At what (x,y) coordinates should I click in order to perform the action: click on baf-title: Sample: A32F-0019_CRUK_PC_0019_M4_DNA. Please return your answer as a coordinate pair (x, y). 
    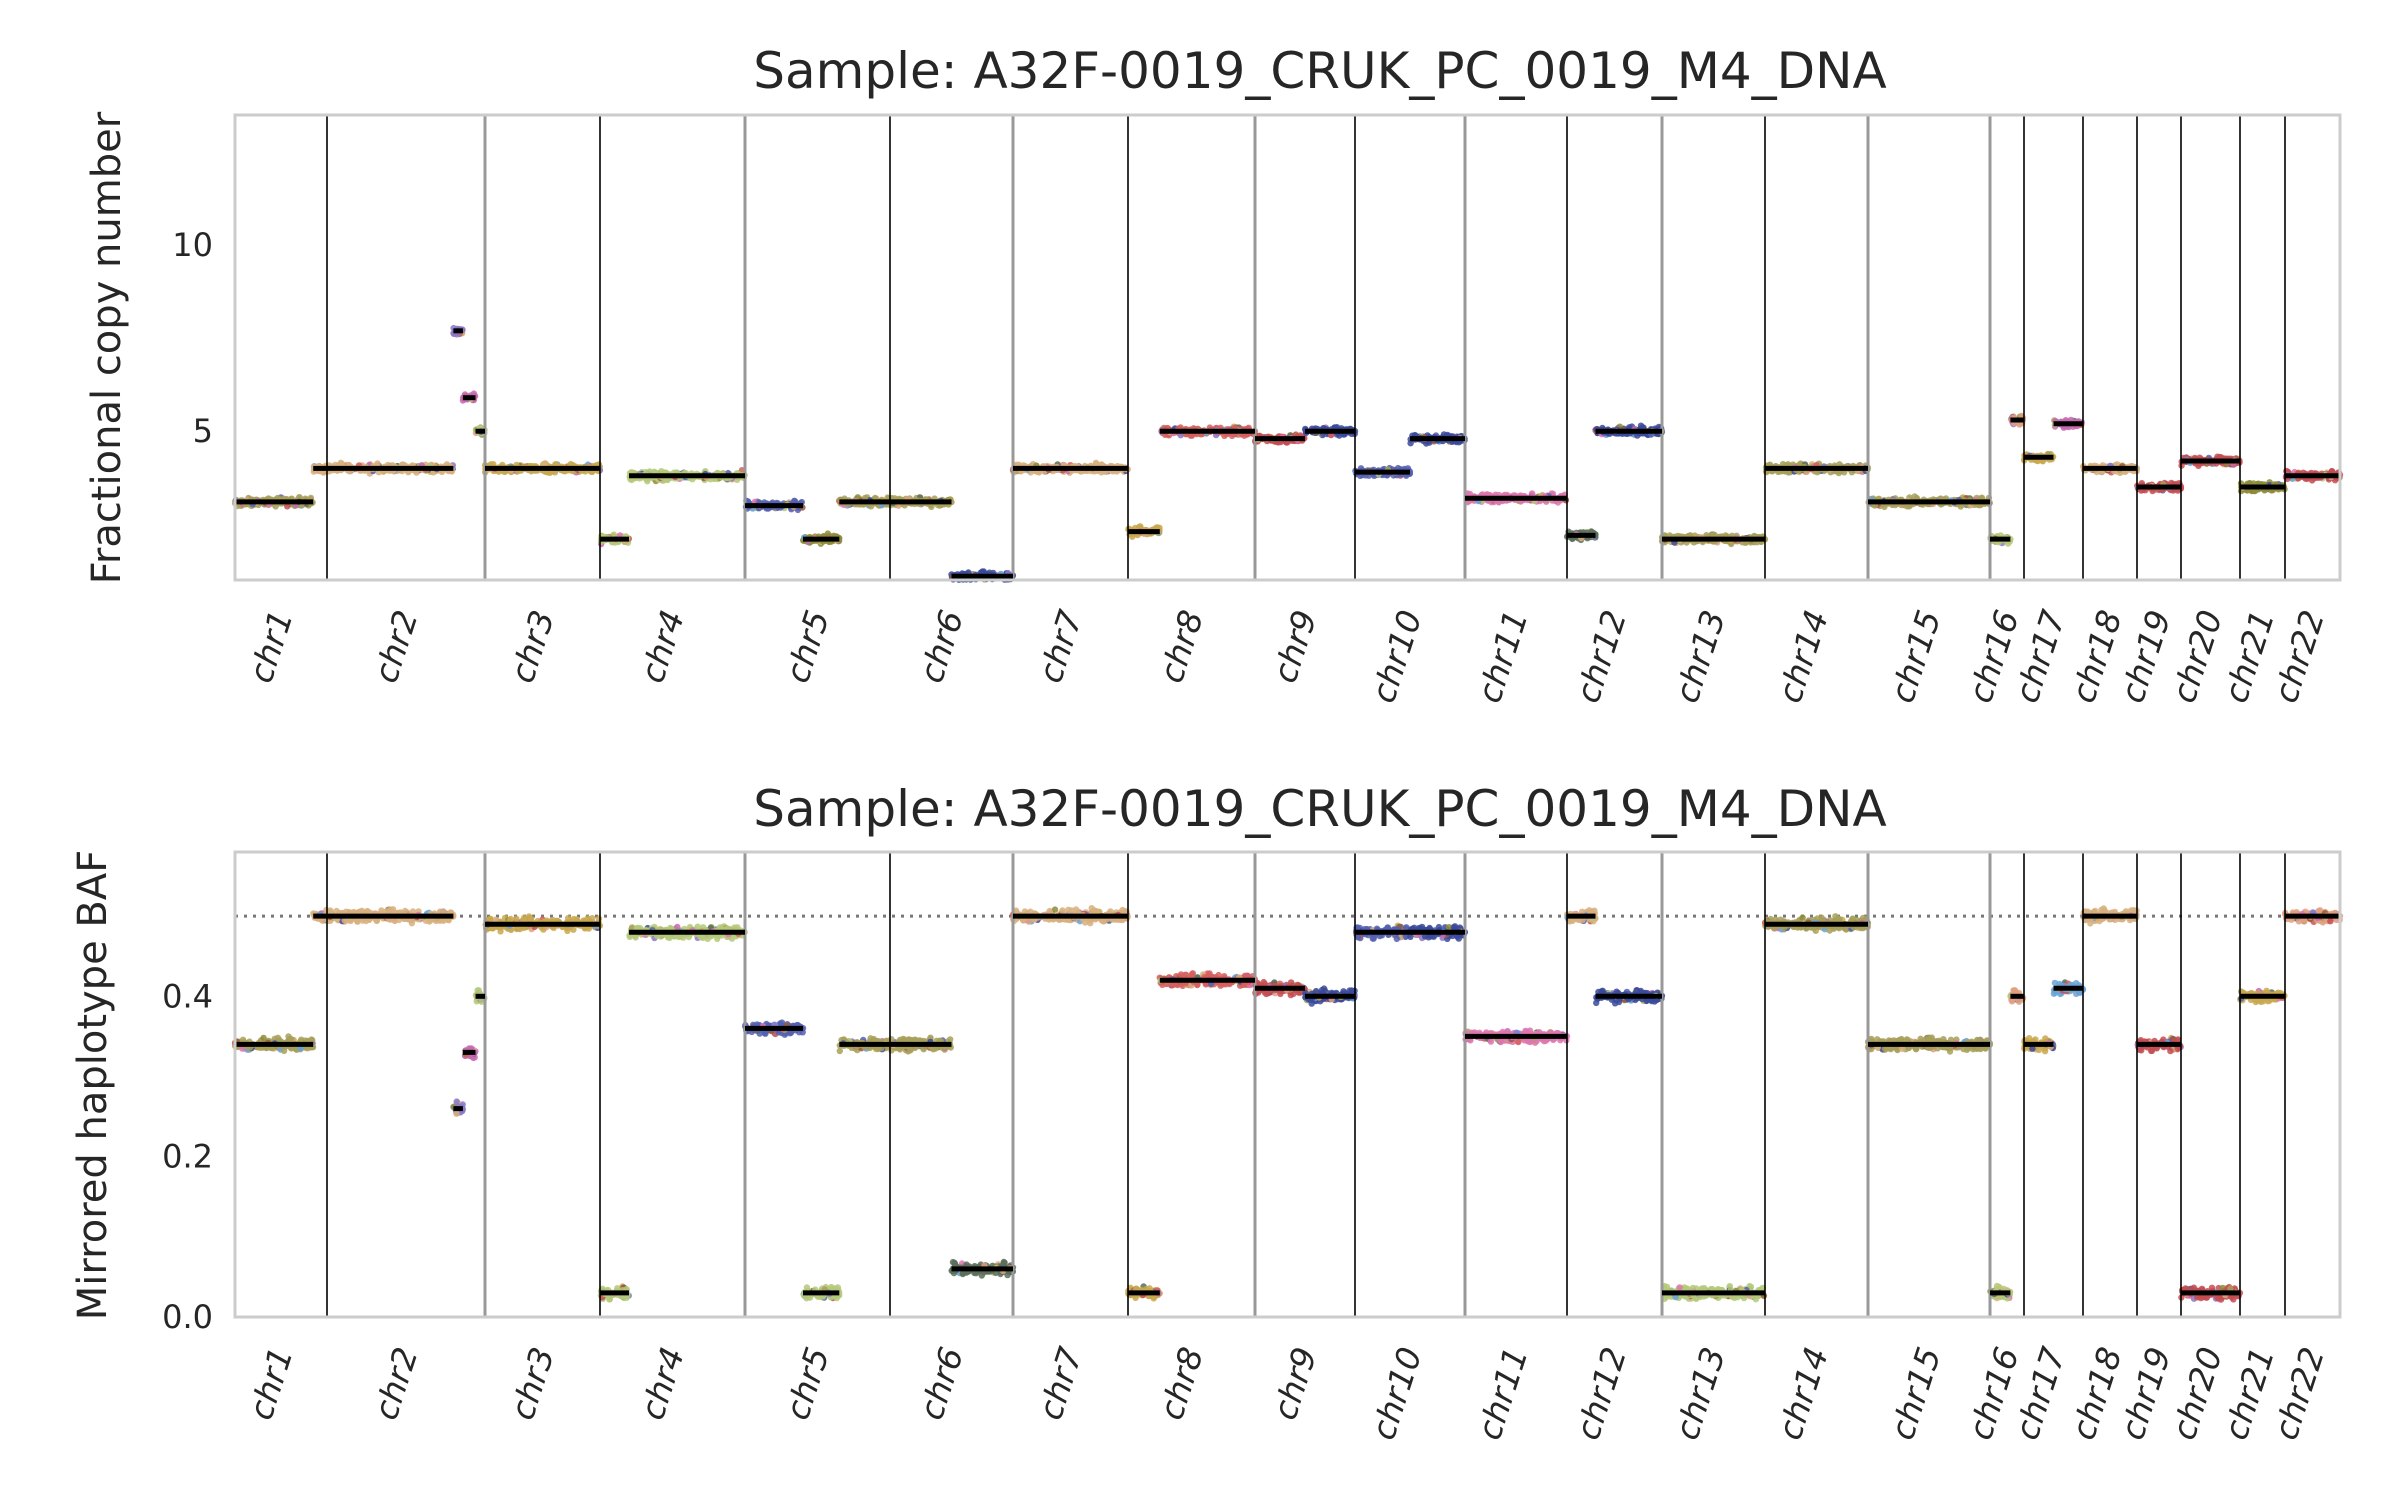
    Looking at the image, I should click on (1320, 809).